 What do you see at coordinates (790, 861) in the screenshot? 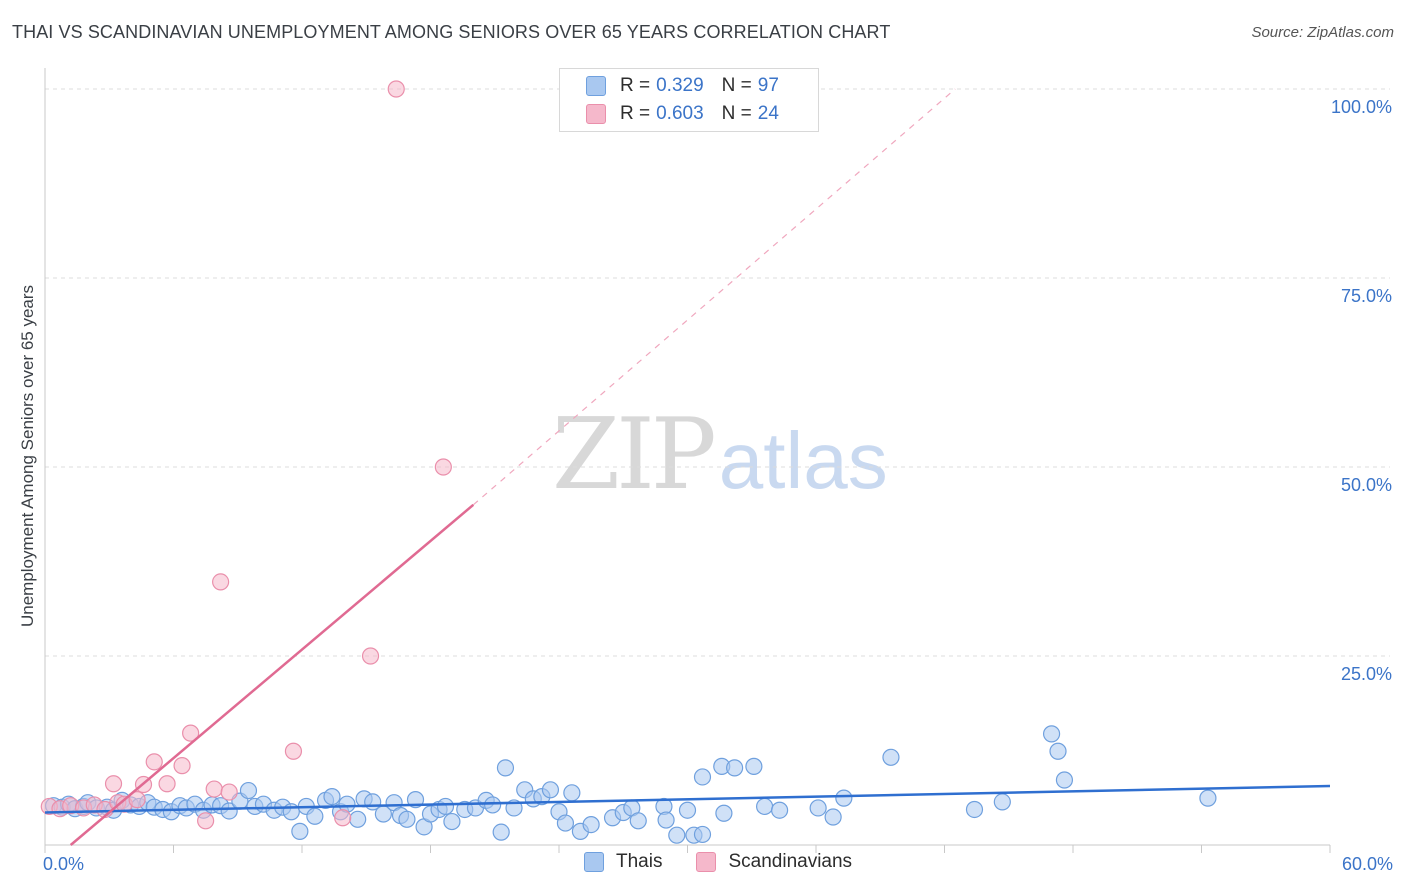
I see `series-label-scandinavians: Scandinavians` at bounding box center [790, 861].